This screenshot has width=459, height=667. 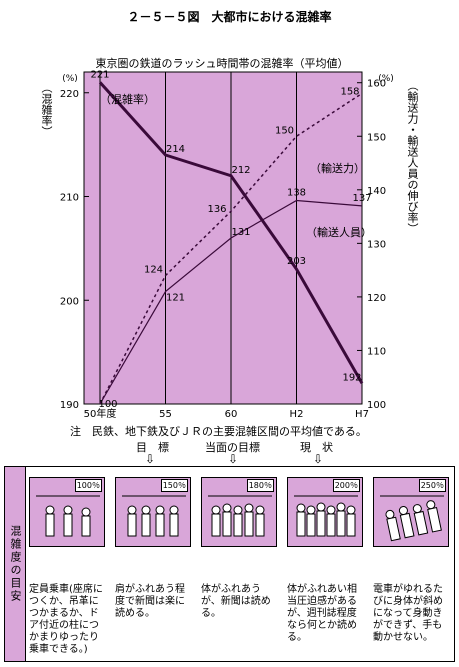 I want to click on legend-passengers-label: （輸送人員）, so click(x=339, y=232).